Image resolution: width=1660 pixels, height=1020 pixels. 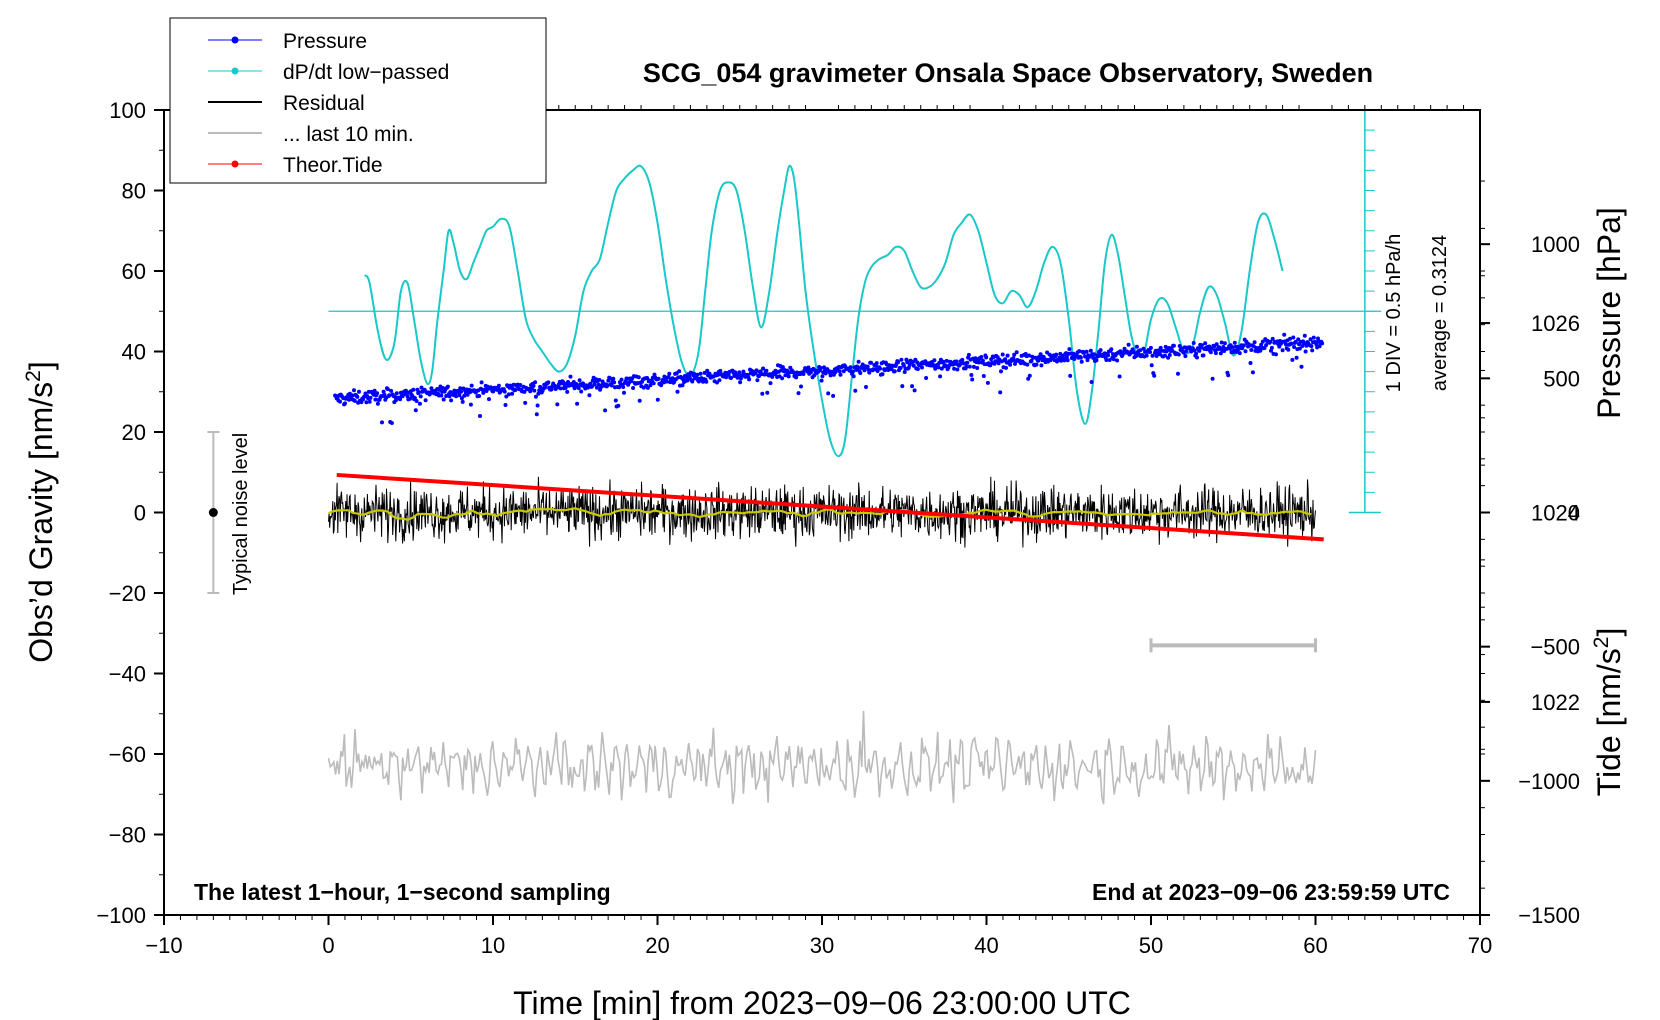 I want to click on residual-trace, so click(x=822, y=512).